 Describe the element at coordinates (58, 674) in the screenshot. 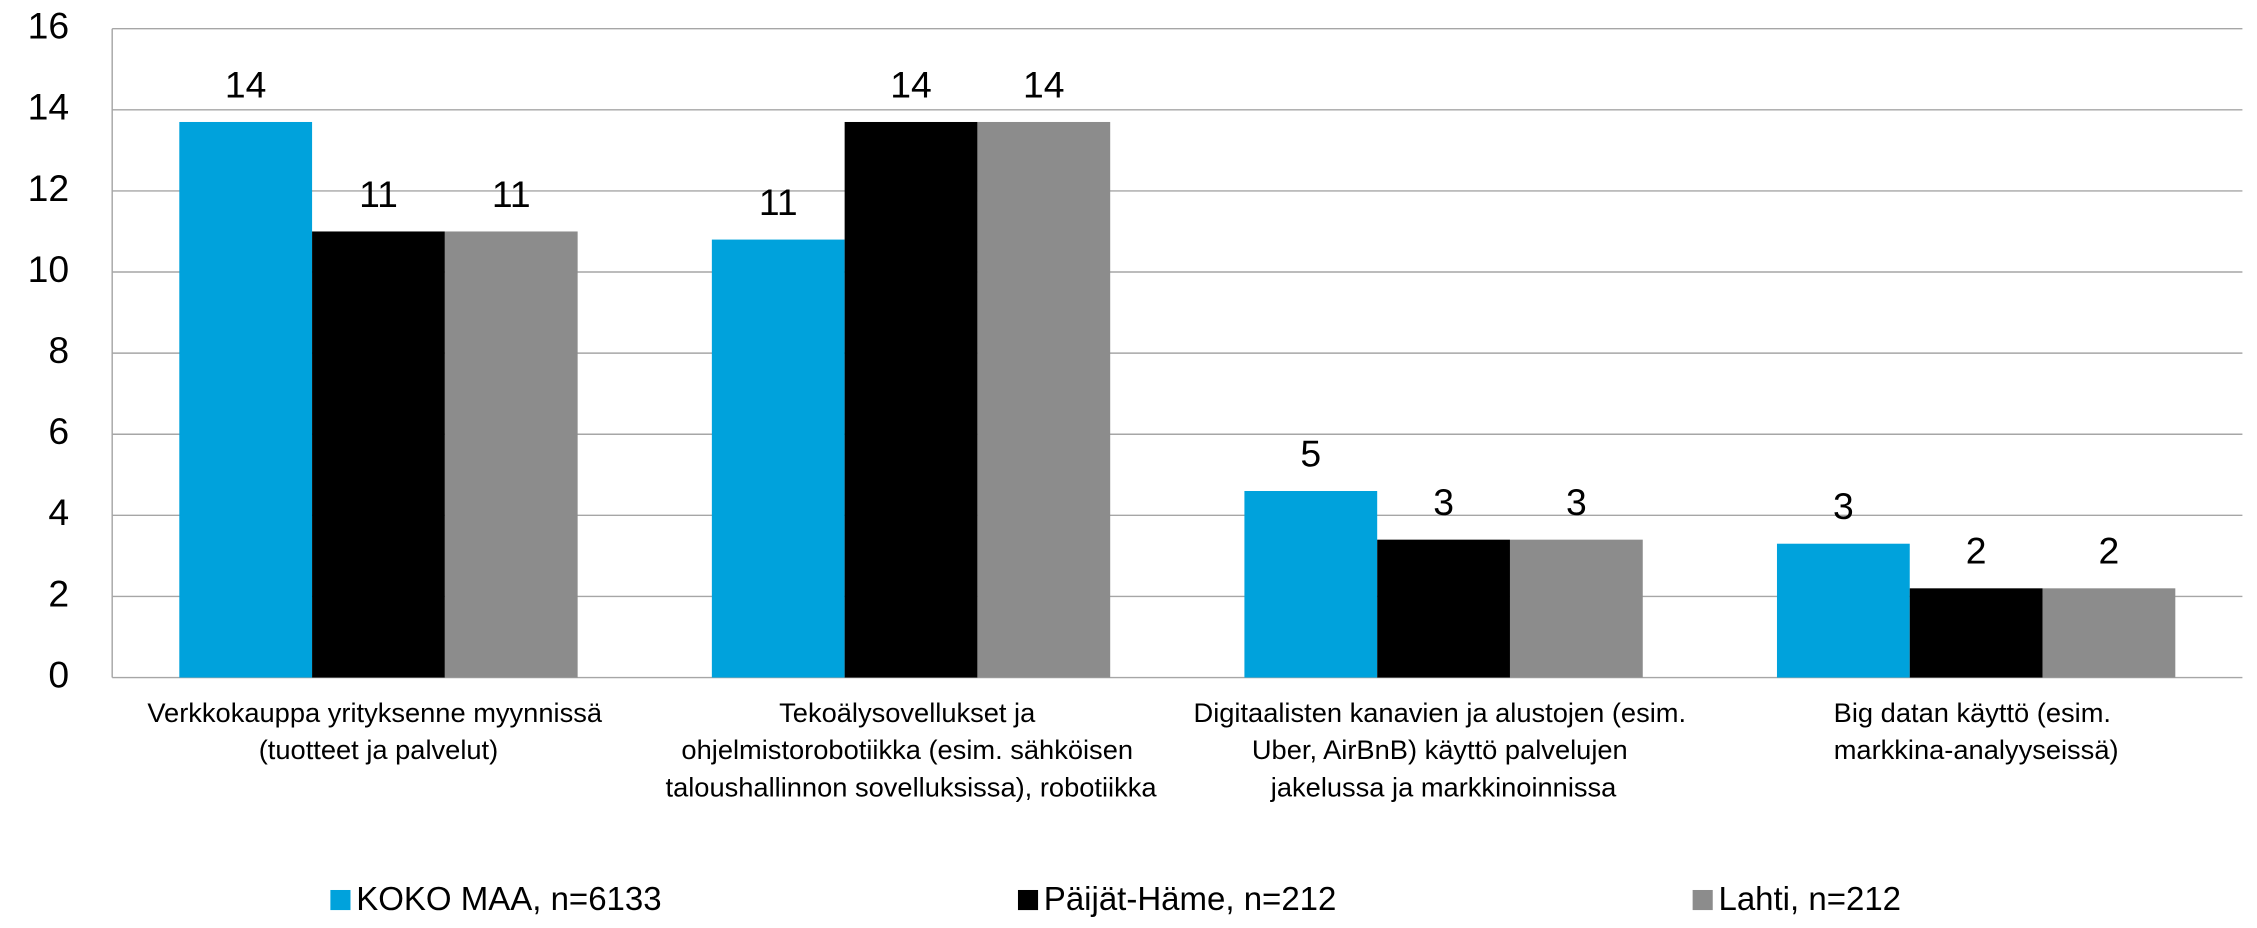

I see `y-tick-label: 0` at that location.